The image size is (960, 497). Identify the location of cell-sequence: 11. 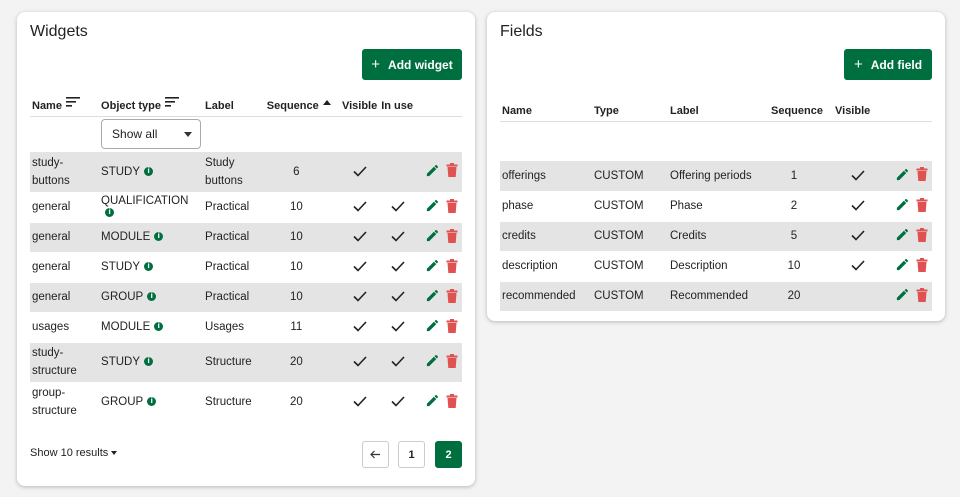
(302, 327).